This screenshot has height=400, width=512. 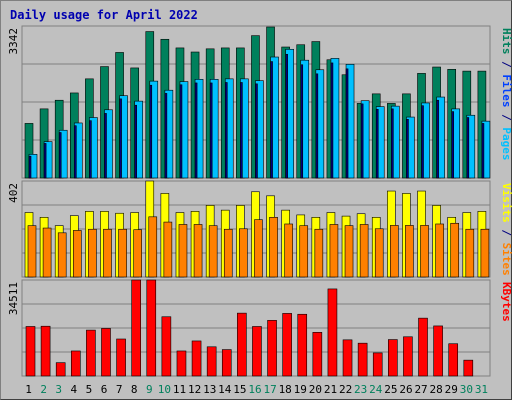 I want to click on day-label-3: 3, so click(x=58, y=389).